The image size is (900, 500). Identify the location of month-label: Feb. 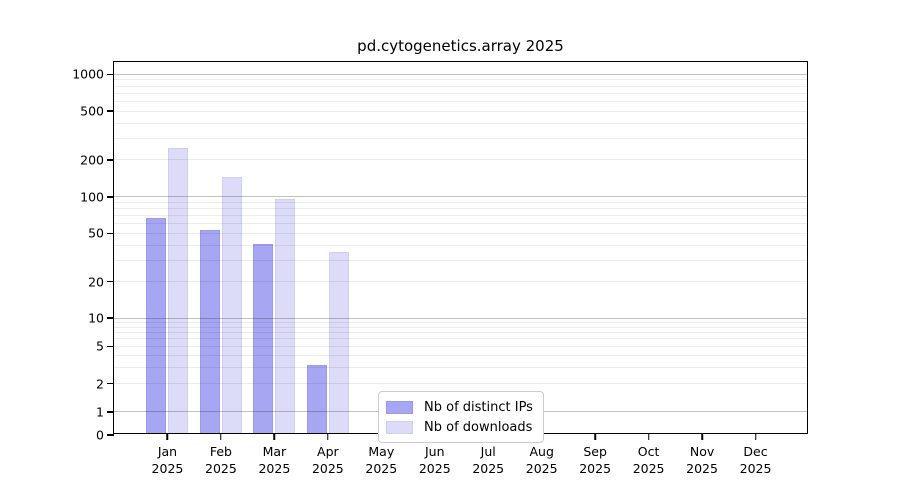
(220, 451).